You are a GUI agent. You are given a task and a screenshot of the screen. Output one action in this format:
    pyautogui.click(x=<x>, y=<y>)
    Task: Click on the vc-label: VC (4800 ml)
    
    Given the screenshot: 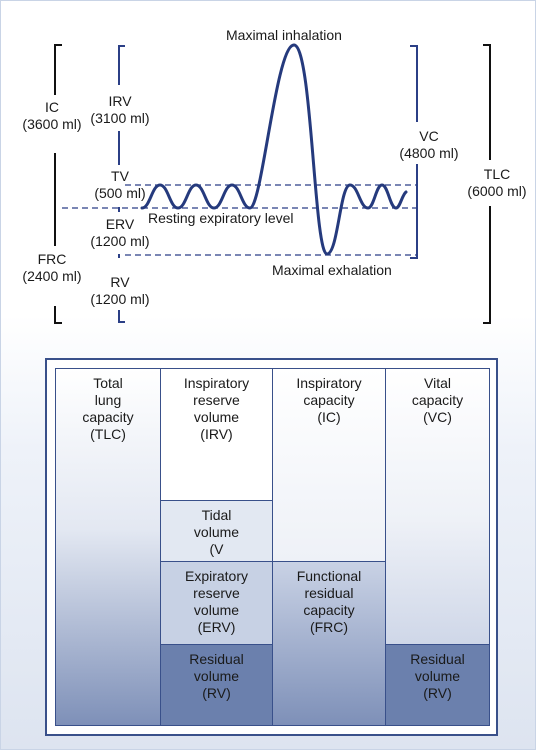 What is the action you would take?
    pyautogui.click(x=429, y=144)
    